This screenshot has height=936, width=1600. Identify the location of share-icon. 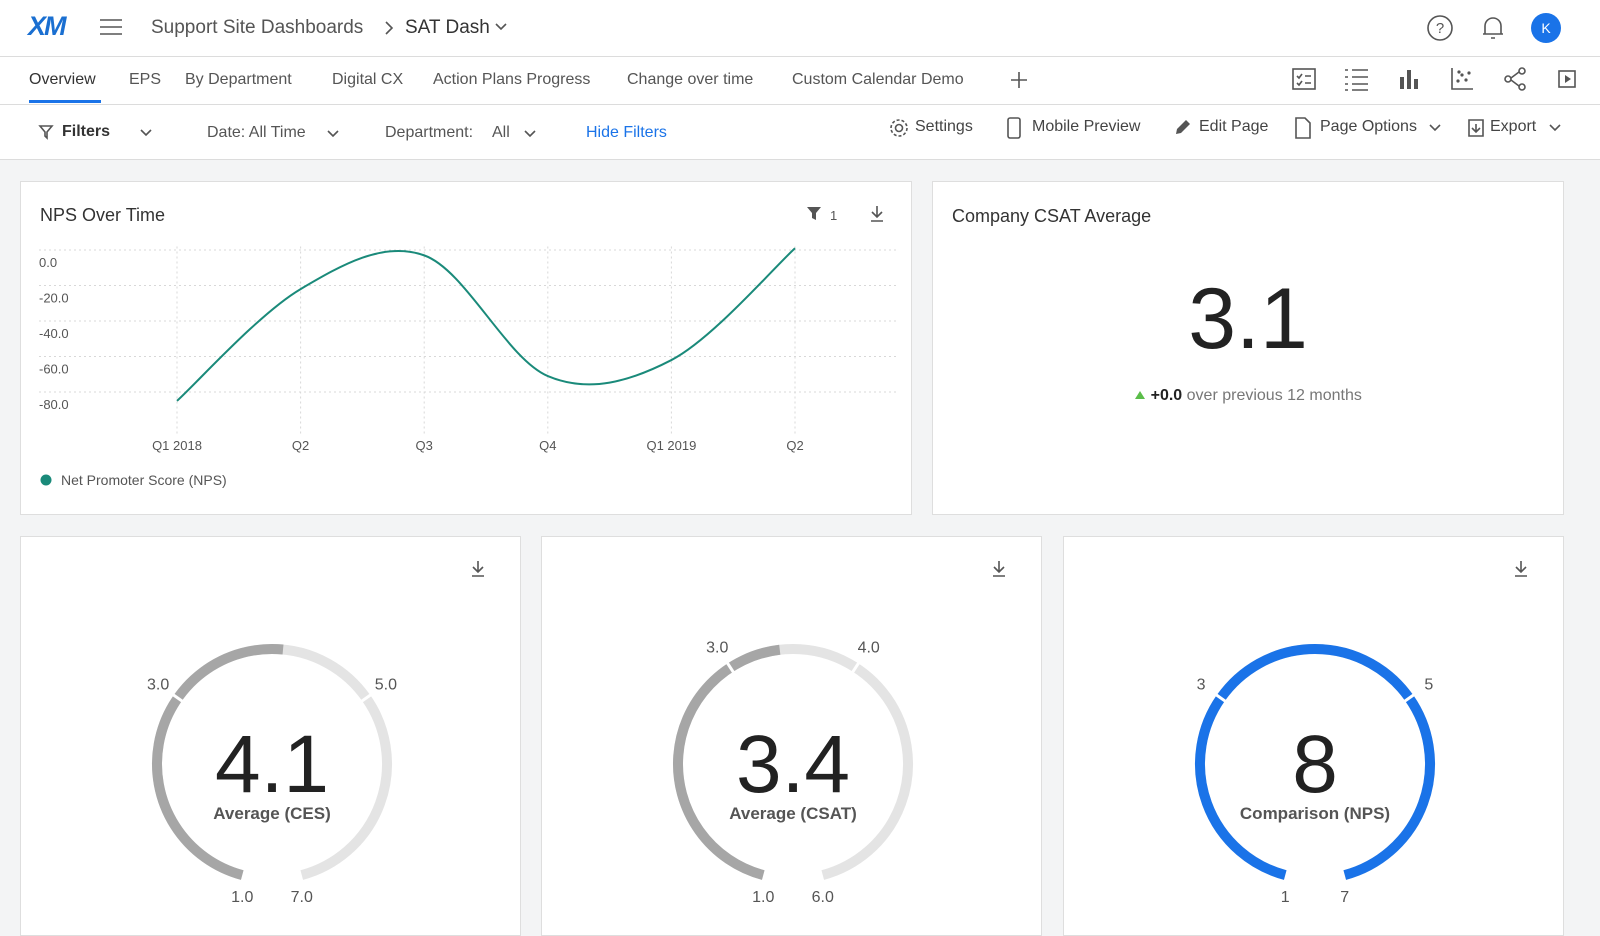
(1515, 79).